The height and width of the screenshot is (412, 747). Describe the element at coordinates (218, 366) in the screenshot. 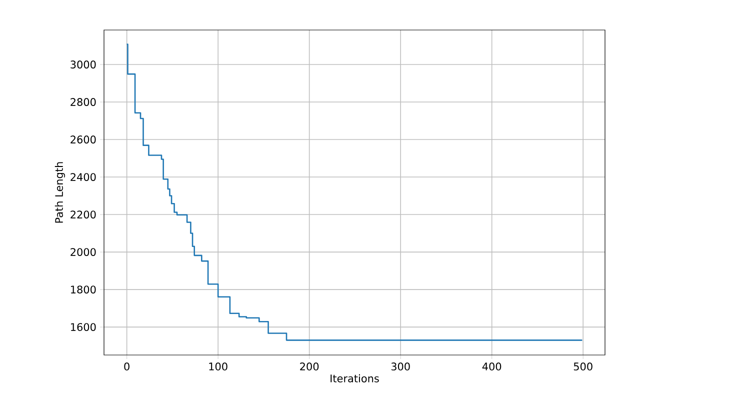

I see `x-tick-label: 100` at that location.